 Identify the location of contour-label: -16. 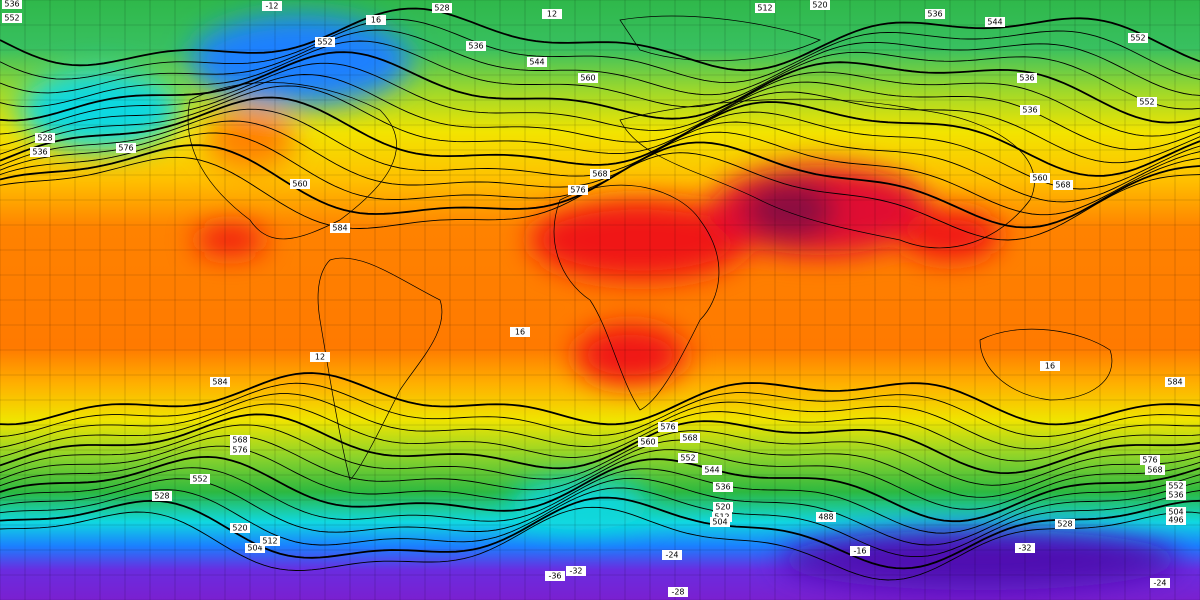
(859, 551).